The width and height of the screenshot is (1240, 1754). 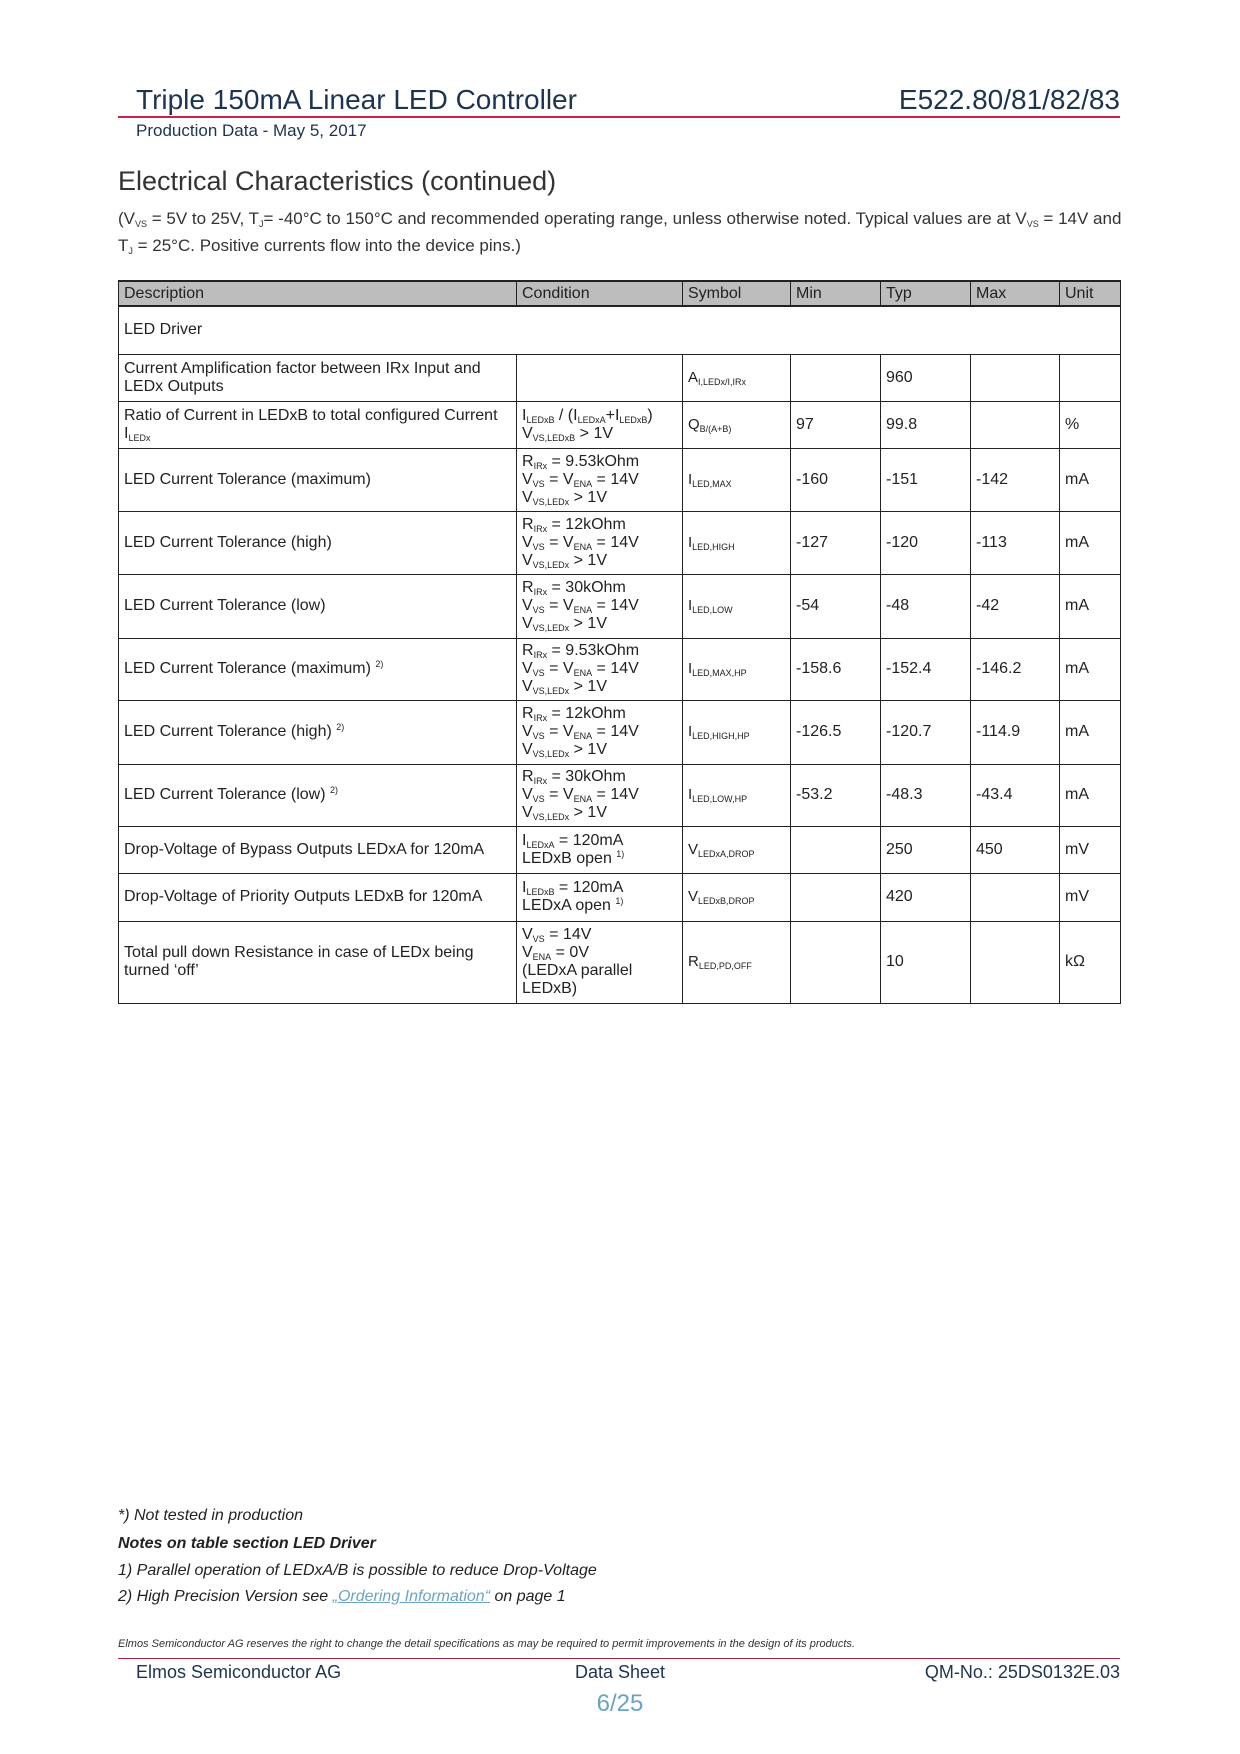 I want to click on cell-max, so click(x=1015, y=377).